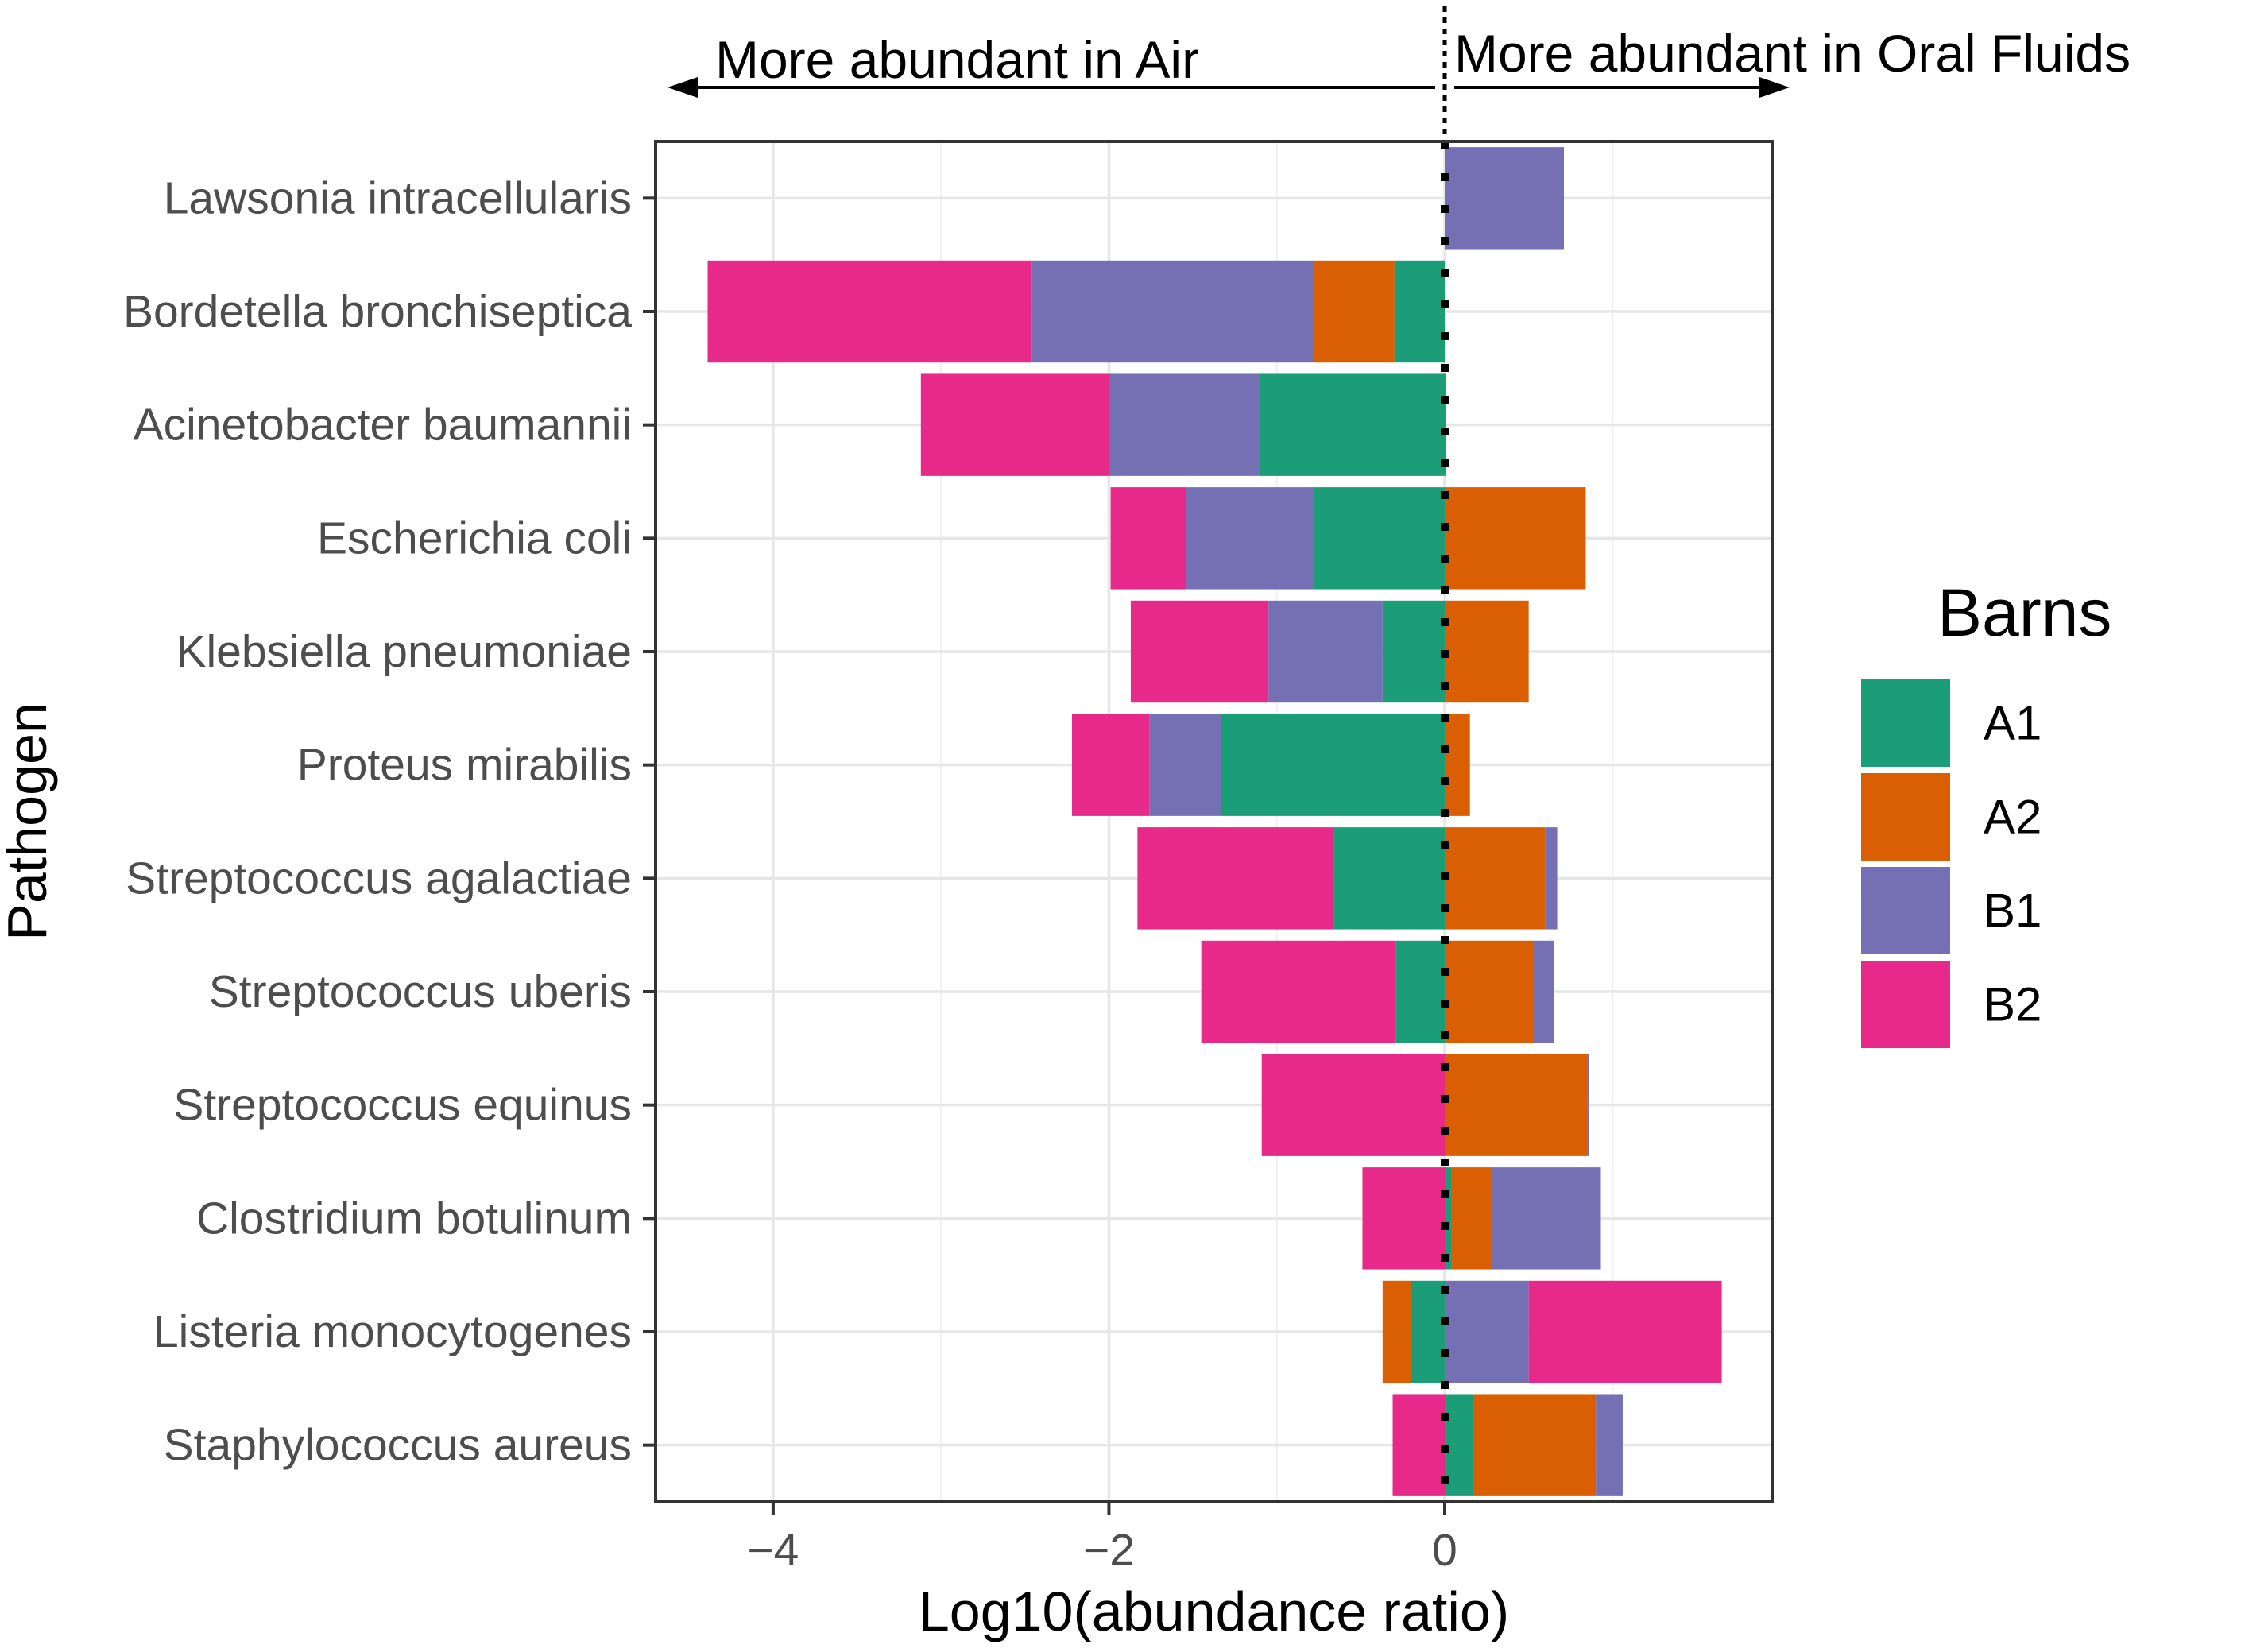  I want to click on annotation-right-arrowhead, so click(1774, 88).